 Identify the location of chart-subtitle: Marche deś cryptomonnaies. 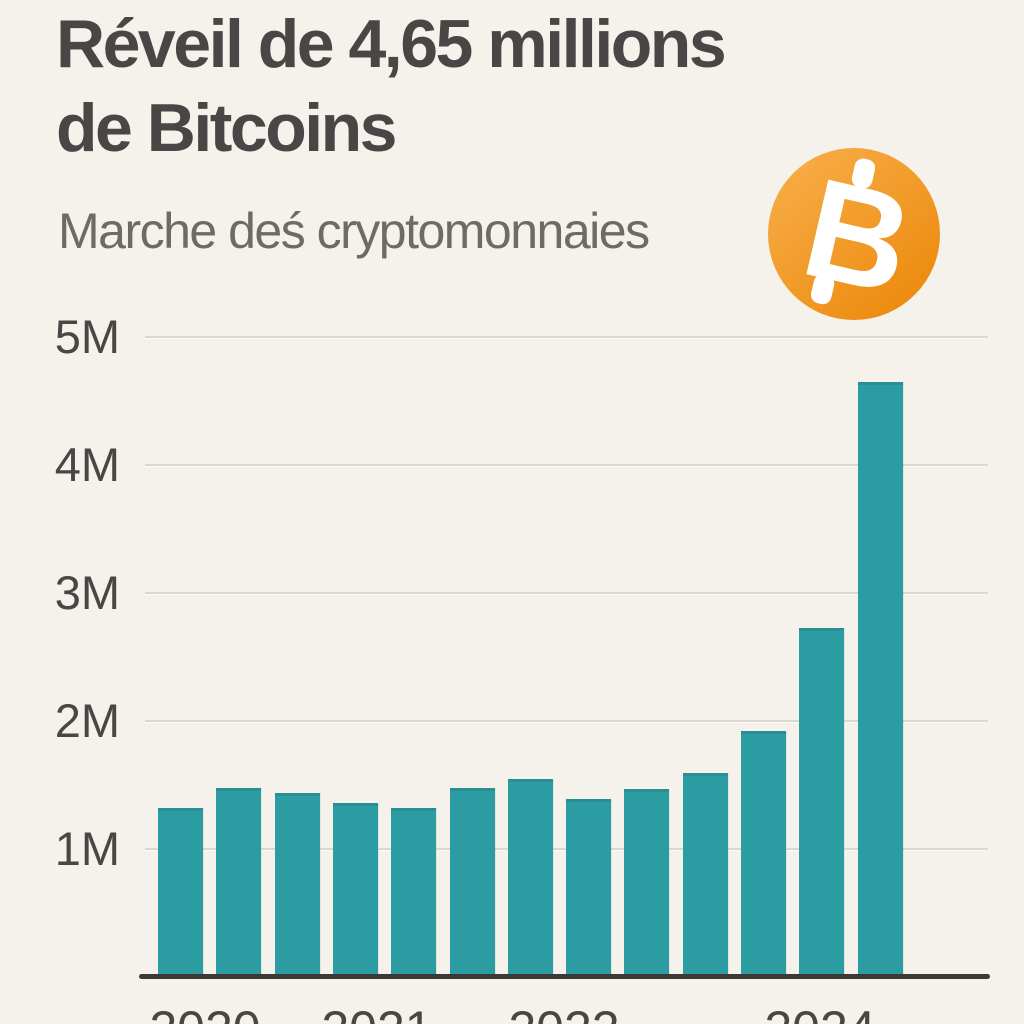
(354, 231).